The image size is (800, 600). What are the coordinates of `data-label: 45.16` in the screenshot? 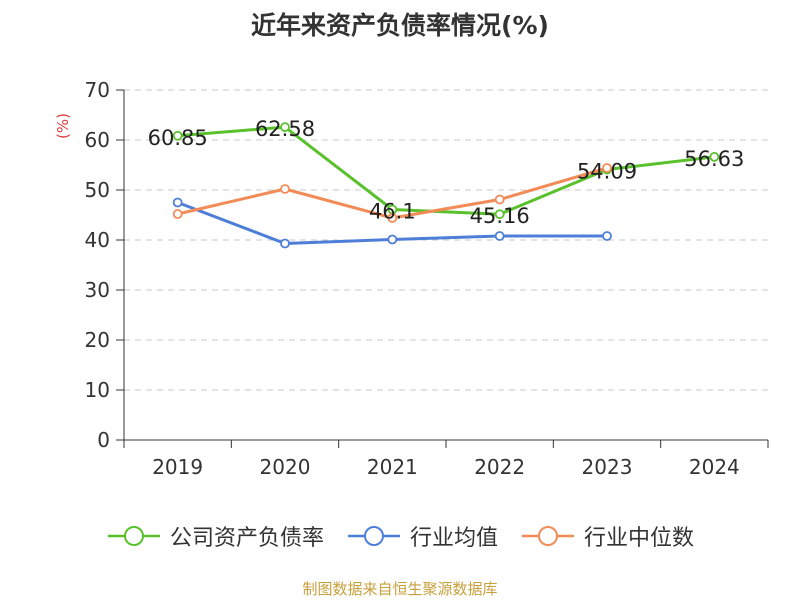 It's located at (500, 216).